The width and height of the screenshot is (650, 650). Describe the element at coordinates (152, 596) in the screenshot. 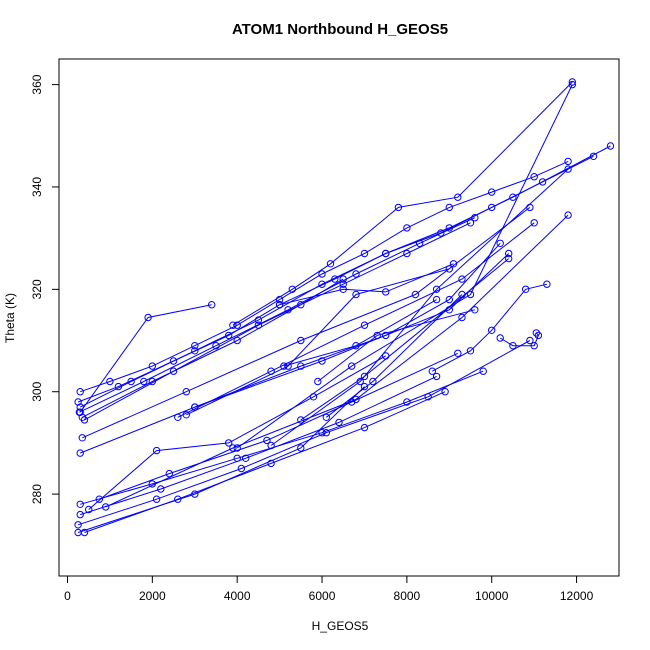

I see `x-tick-label: 2000` at that location.